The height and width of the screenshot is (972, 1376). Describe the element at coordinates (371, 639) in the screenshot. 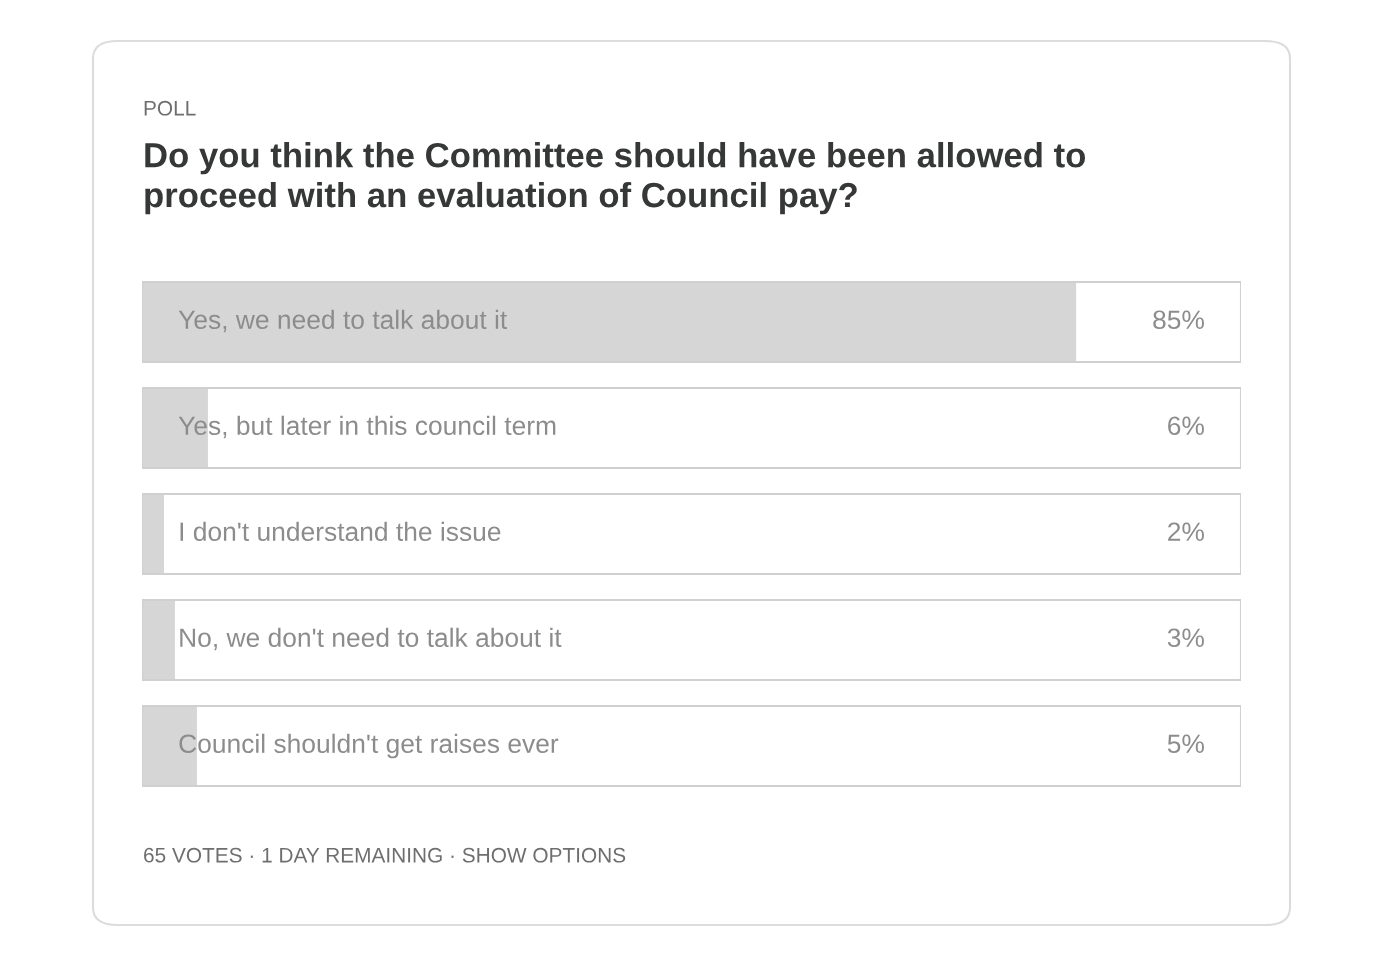

I see `y-tick-label: No, we don't need to talk about it` at that location.